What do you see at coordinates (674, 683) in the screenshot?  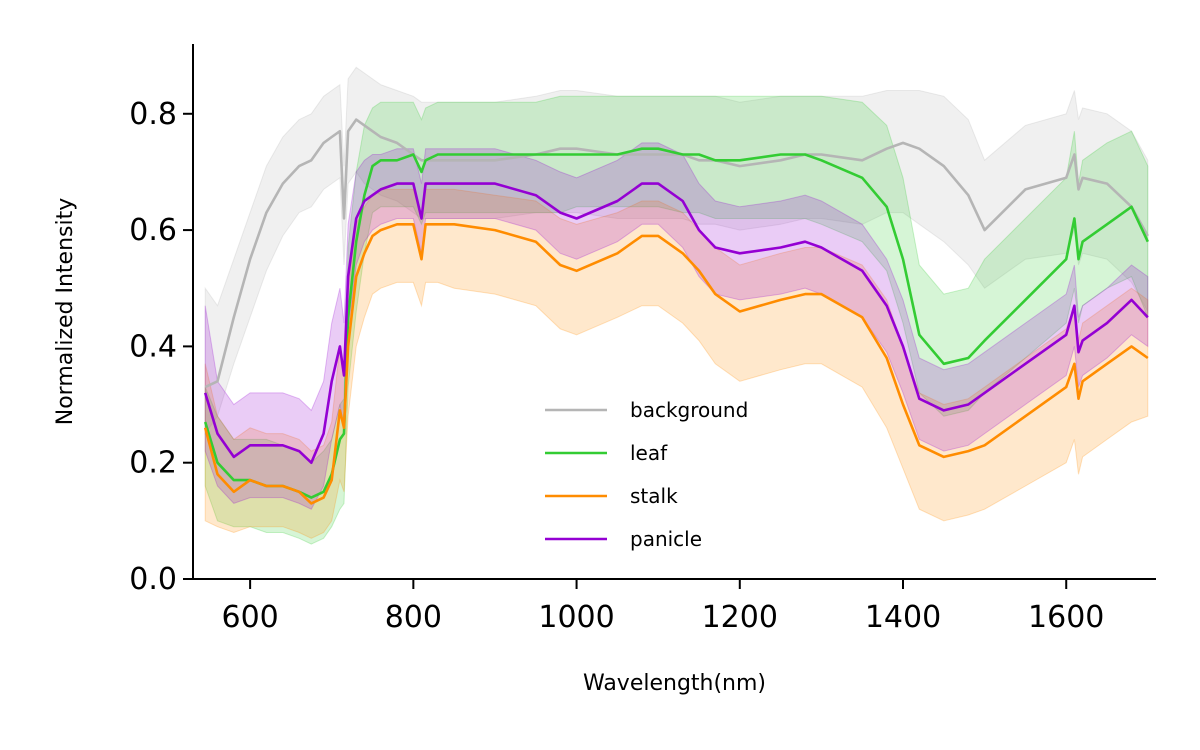 I see `x-axis-title: Wavelength(nm)` at bounding box center [674, 683].